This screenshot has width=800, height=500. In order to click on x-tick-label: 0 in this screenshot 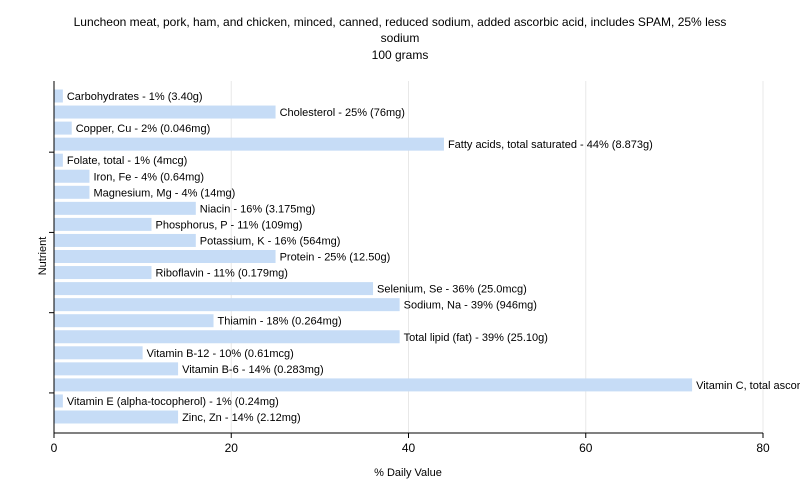, I will do `click(54, 448)`.